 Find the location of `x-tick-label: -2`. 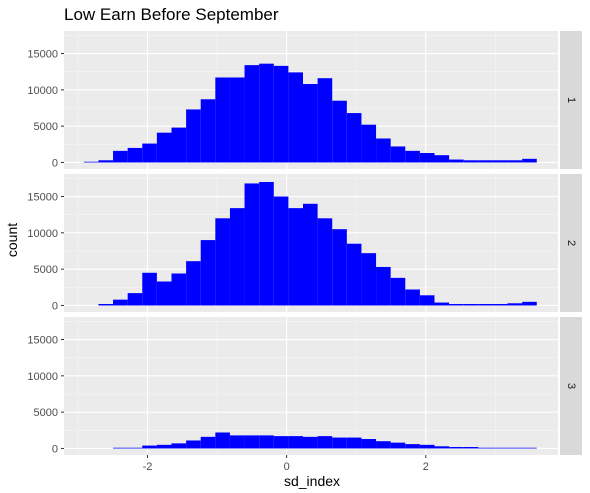

x-tick-label: -2 is located at coordinates (148, 467).